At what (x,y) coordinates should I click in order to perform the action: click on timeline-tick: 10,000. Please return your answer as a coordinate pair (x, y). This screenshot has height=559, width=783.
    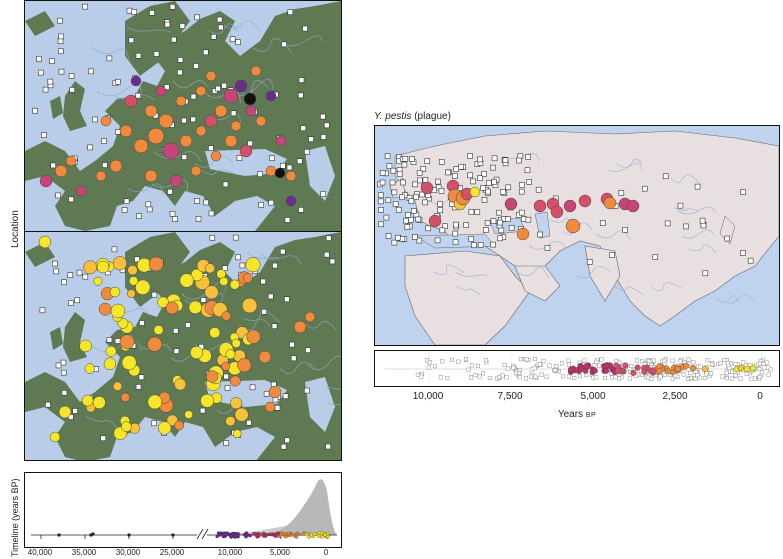
    Looking at the image, I should click on (230, 552).